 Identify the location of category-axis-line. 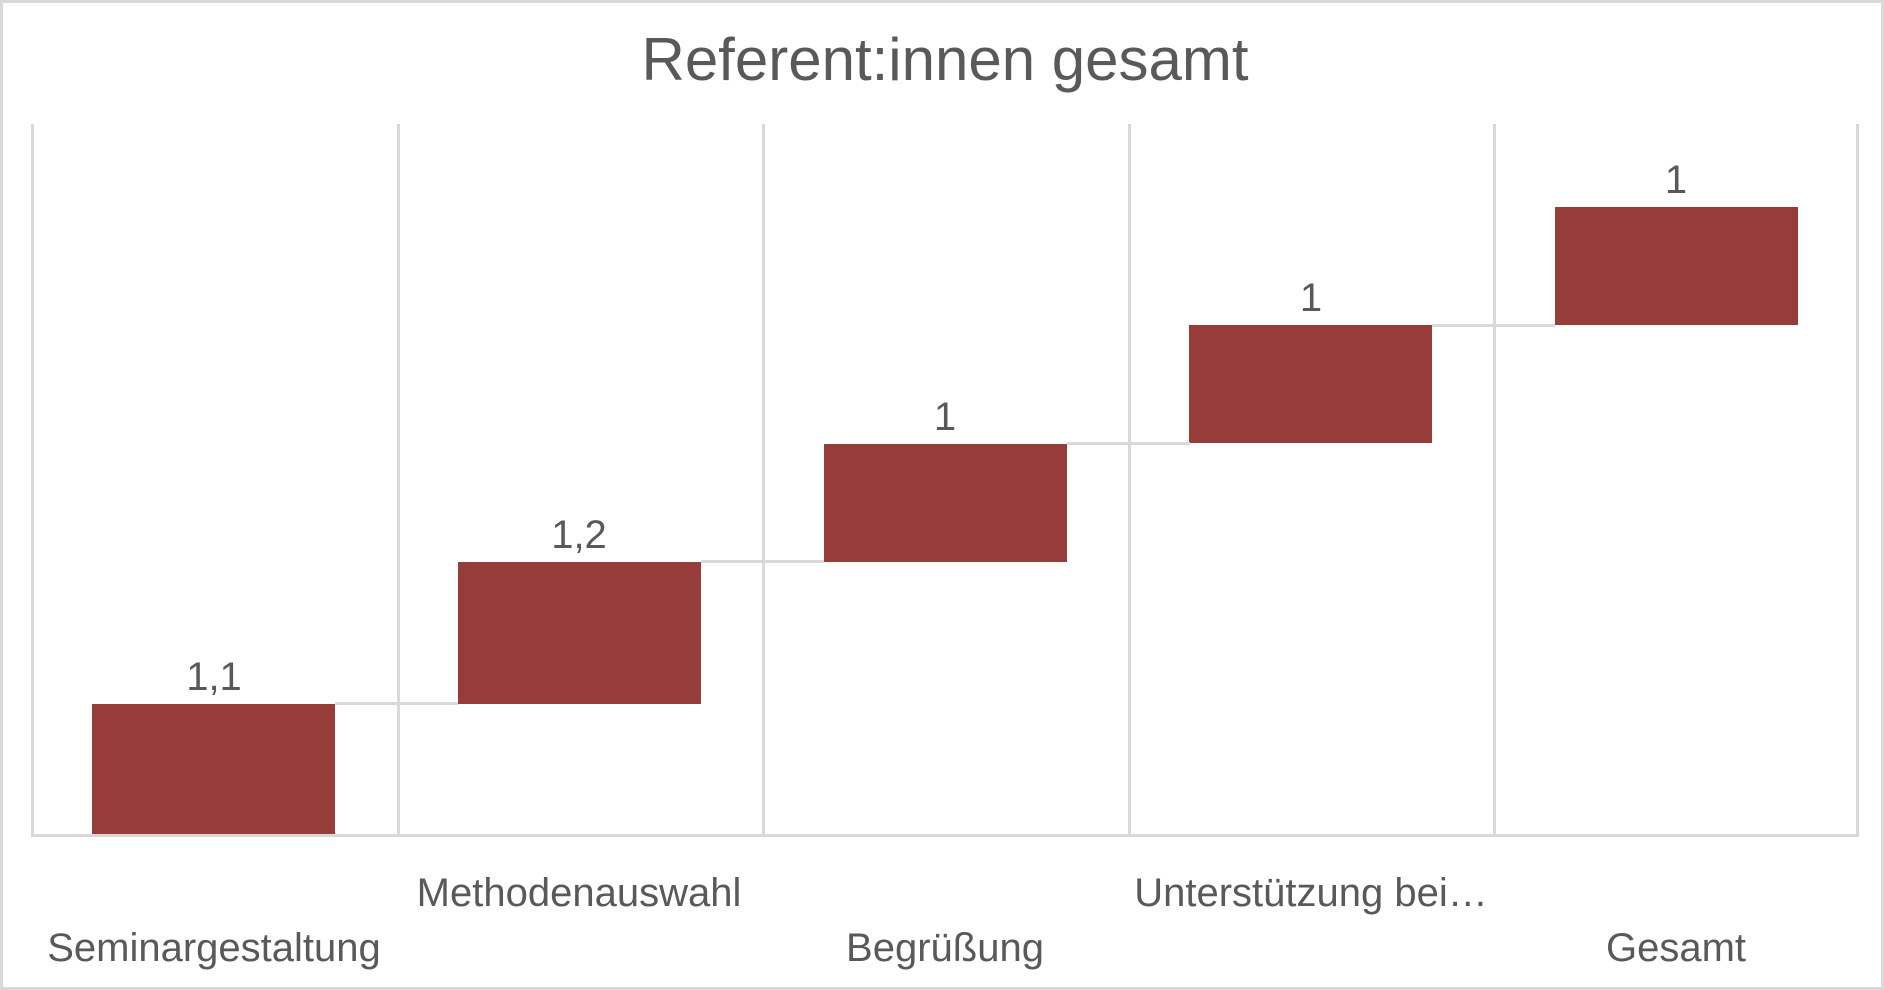
(945, 835).